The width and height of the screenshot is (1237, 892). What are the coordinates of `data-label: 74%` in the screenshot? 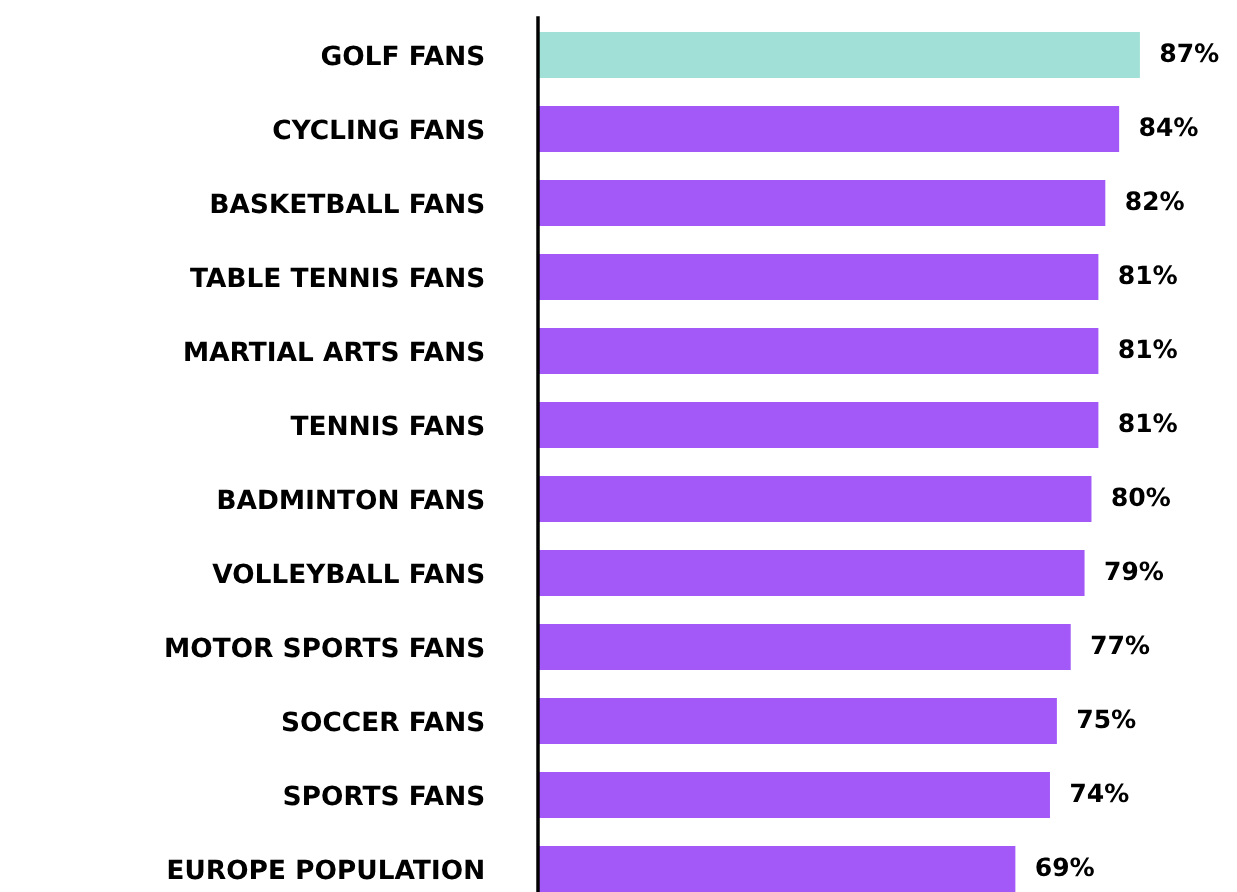 It's located at (1100, 793).